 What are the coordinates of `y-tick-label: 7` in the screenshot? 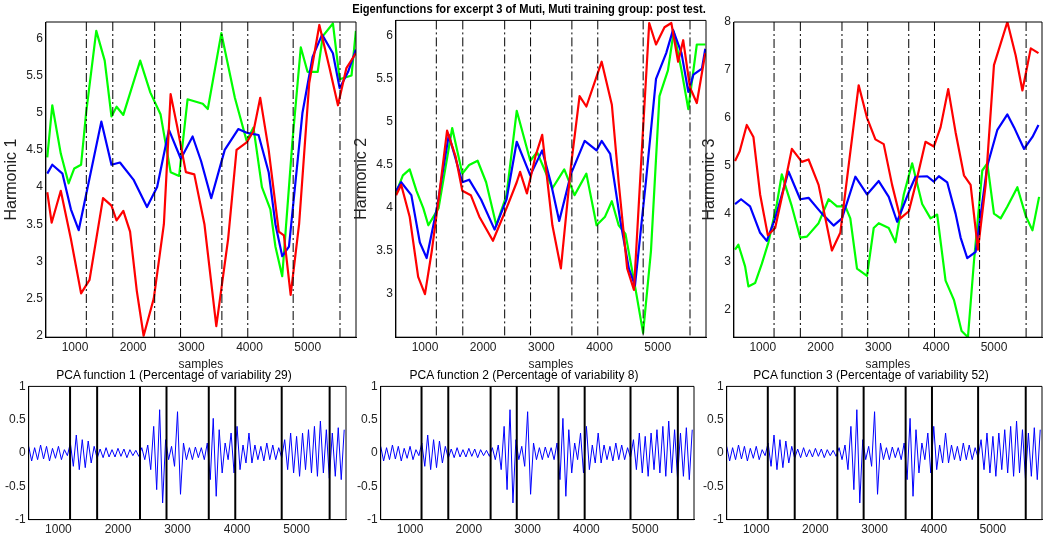 It's located at (728, 69).